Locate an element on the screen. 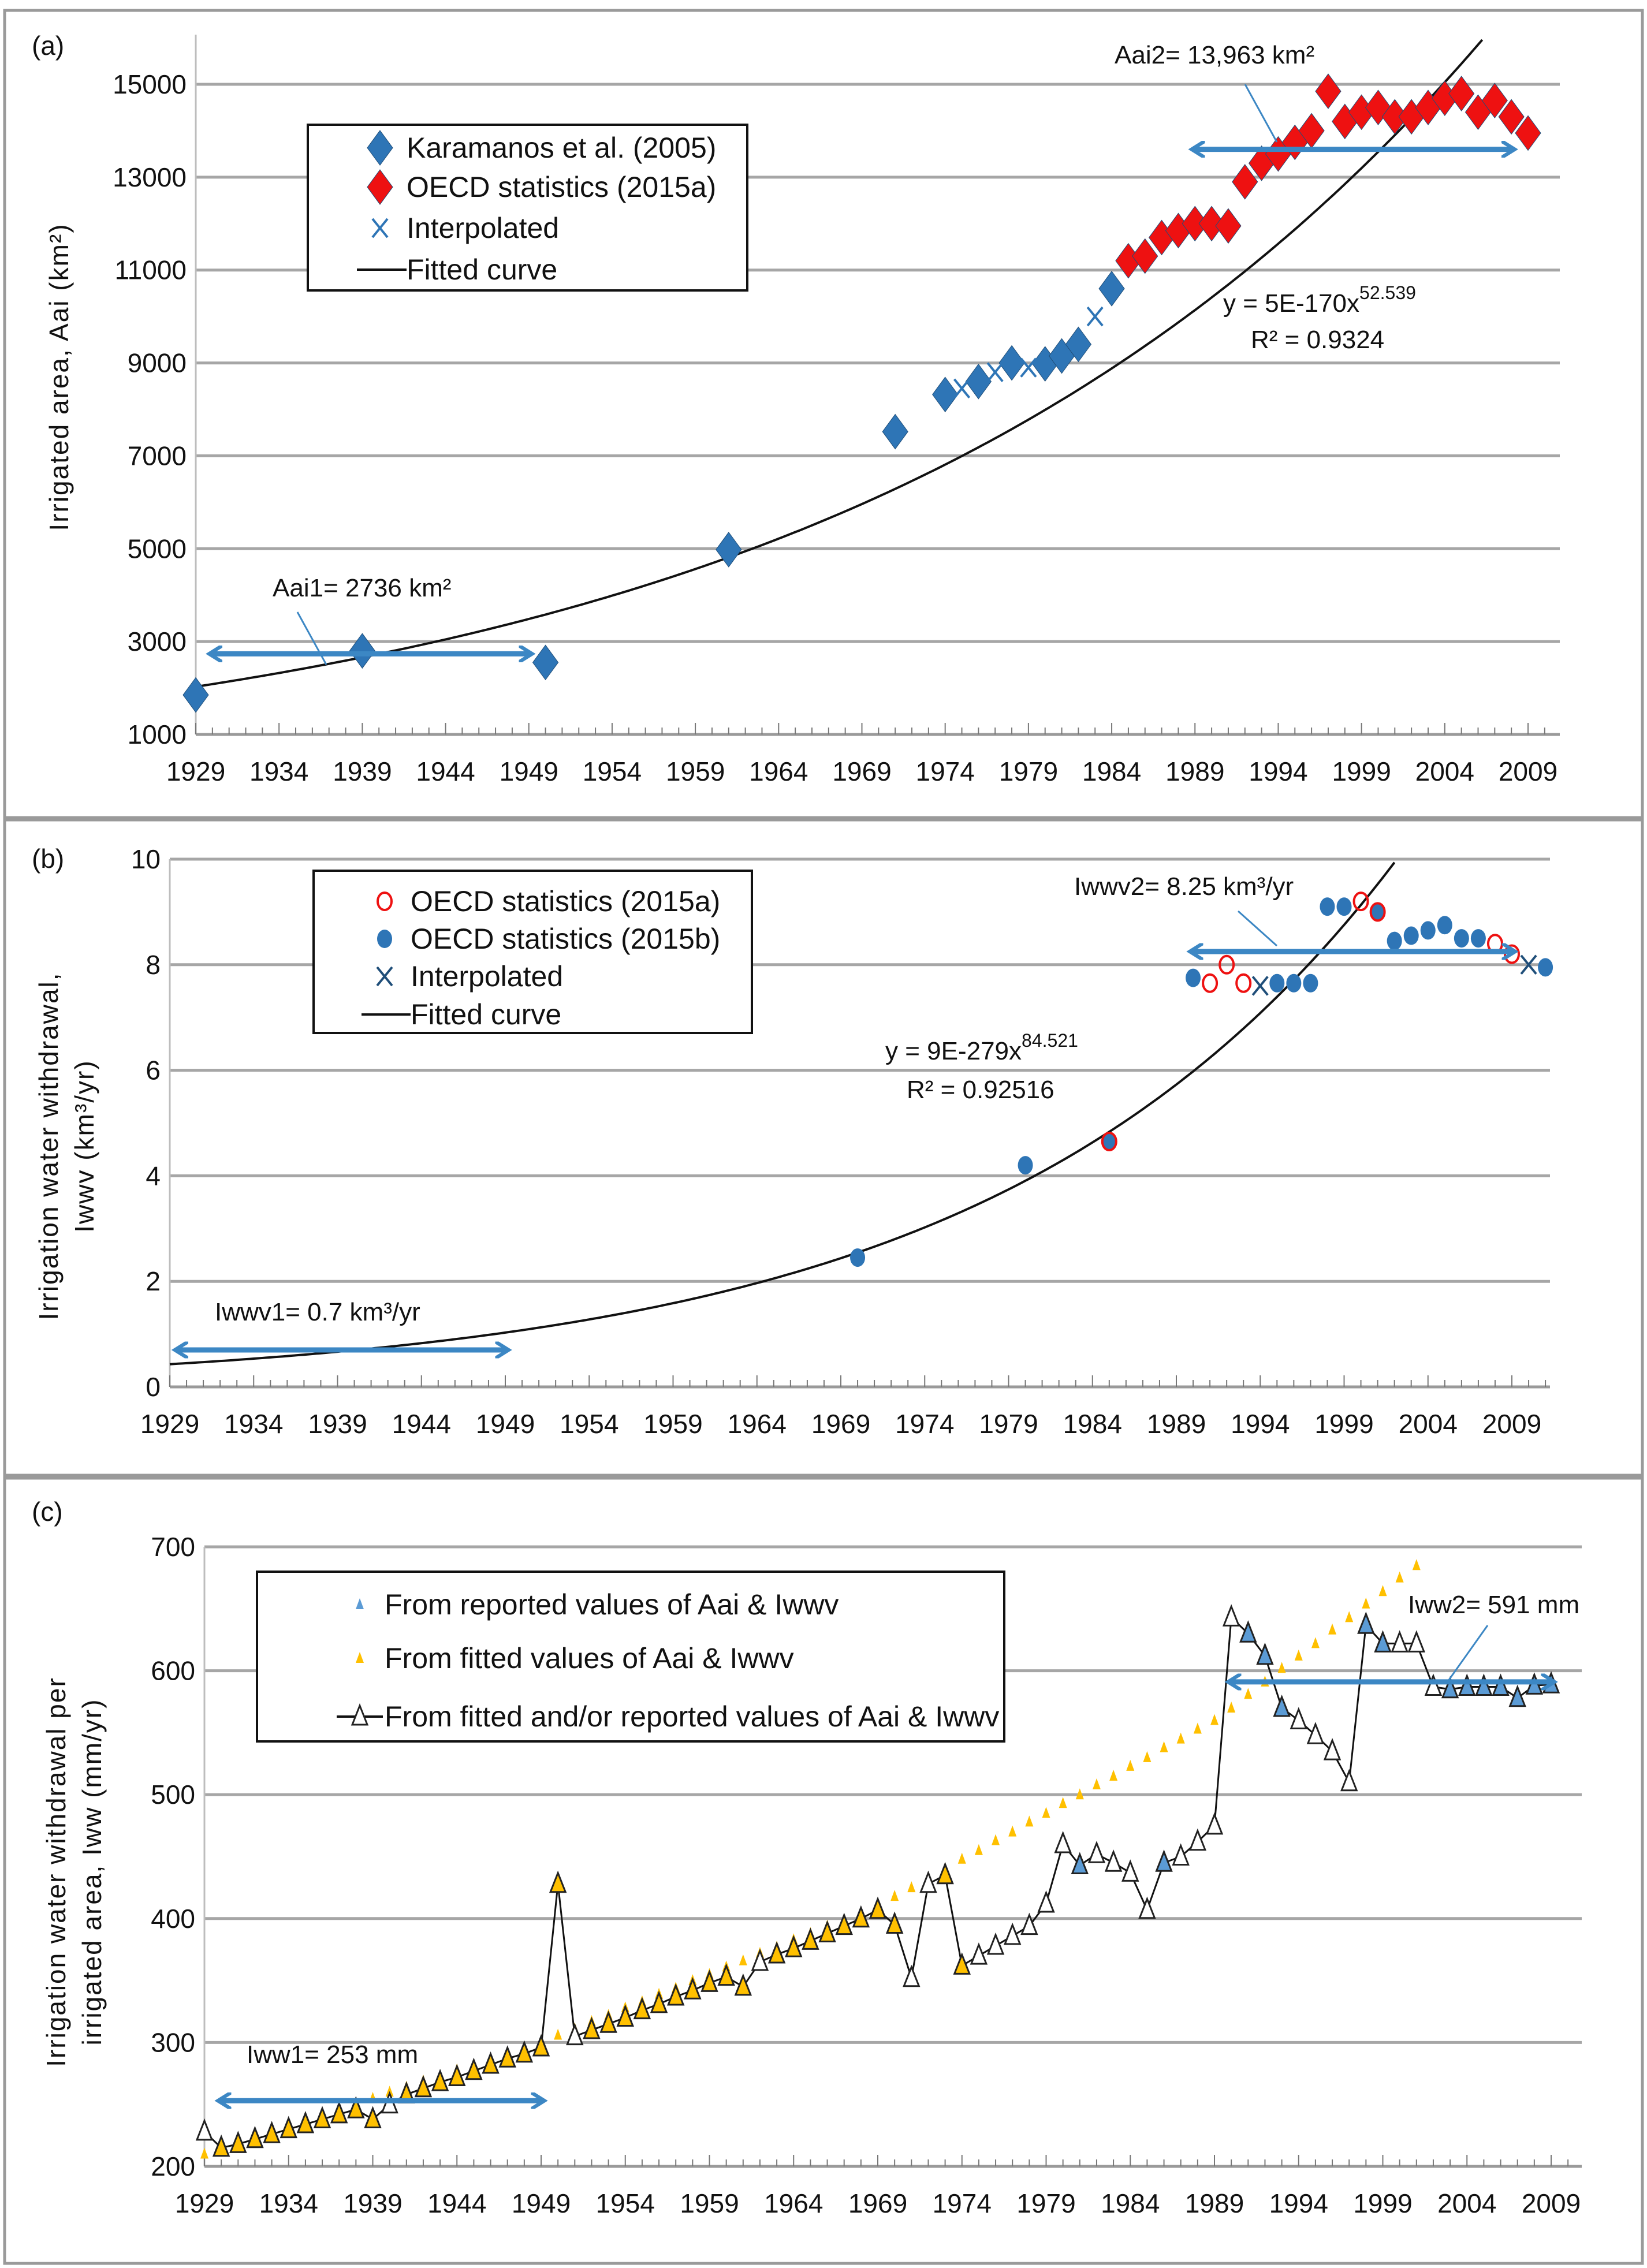 Image resolution: width=1647 pixels, height=2268 pixels. fit-equation: y = 9E-279x84.521 is located at coordinates (982, 1047).